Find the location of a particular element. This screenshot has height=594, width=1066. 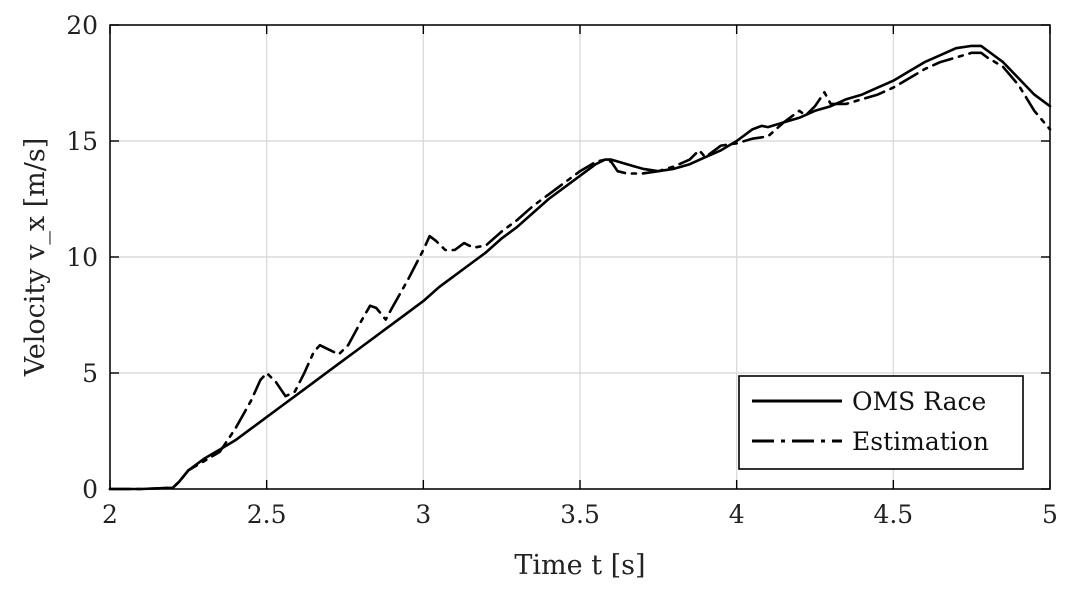

x-axis-label: Time t [s] is located at coordinates (579, 565).